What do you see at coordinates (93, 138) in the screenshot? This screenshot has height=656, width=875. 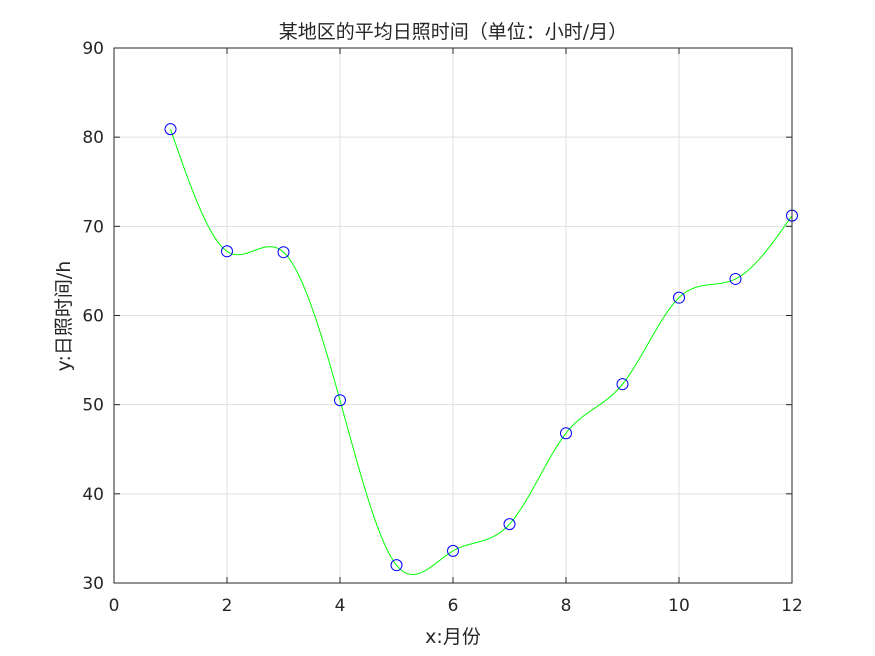 I see `y-tick-label: 80` at bounding box center [93, 138].